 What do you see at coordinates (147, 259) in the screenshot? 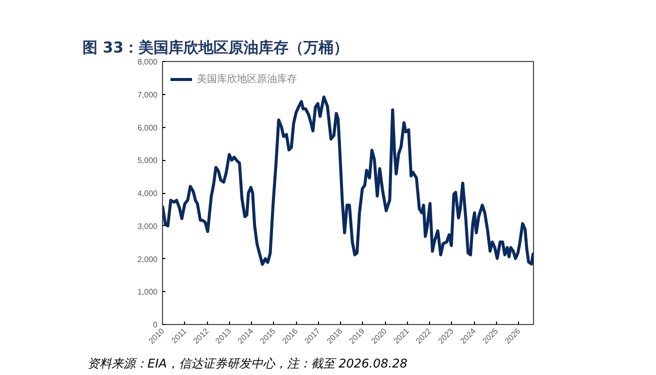
I see `y-tick-label: 2,000` at bounding box center [147, 259].